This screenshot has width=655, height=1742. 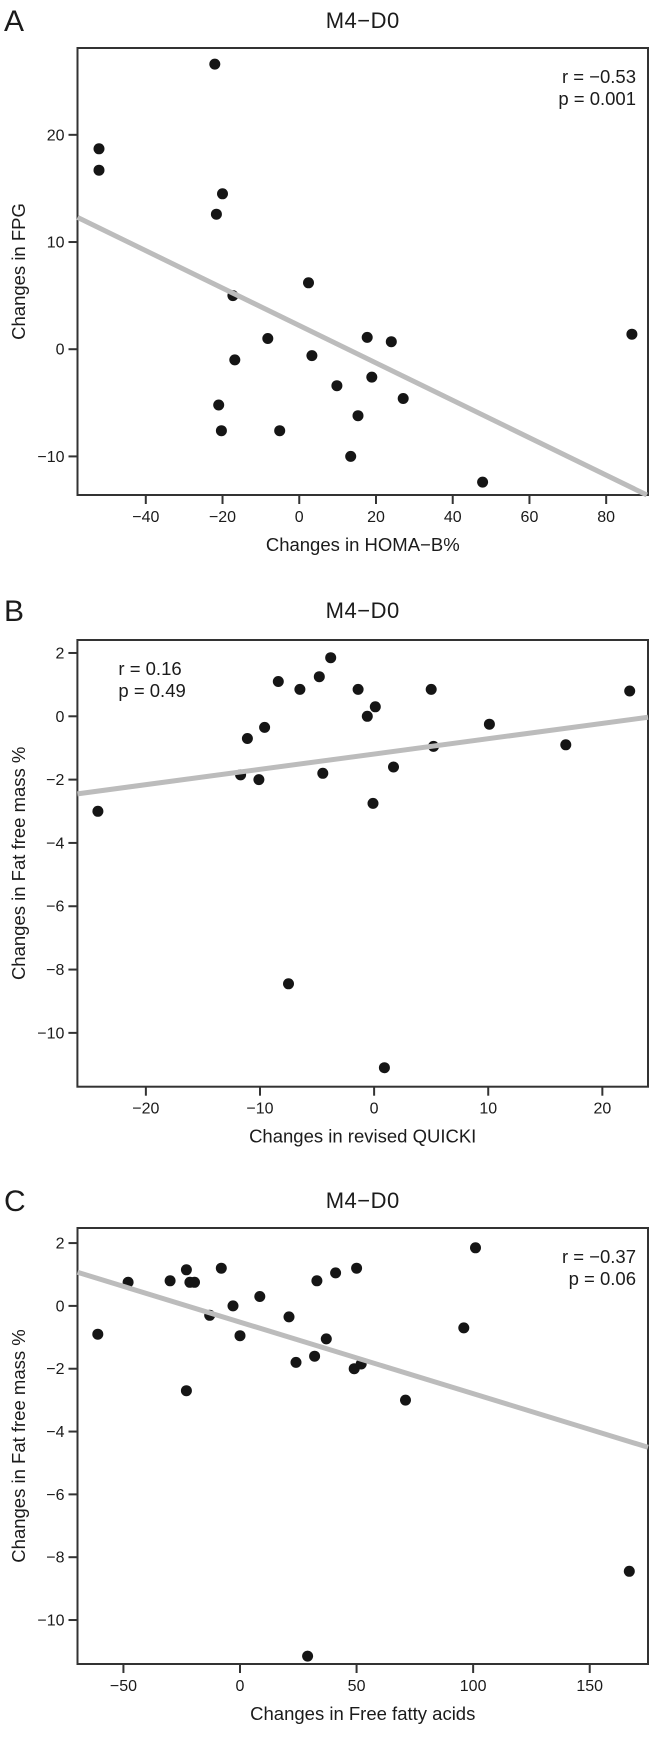 I want to click on x-tick-label: −10, so click(x=259, y=1109).